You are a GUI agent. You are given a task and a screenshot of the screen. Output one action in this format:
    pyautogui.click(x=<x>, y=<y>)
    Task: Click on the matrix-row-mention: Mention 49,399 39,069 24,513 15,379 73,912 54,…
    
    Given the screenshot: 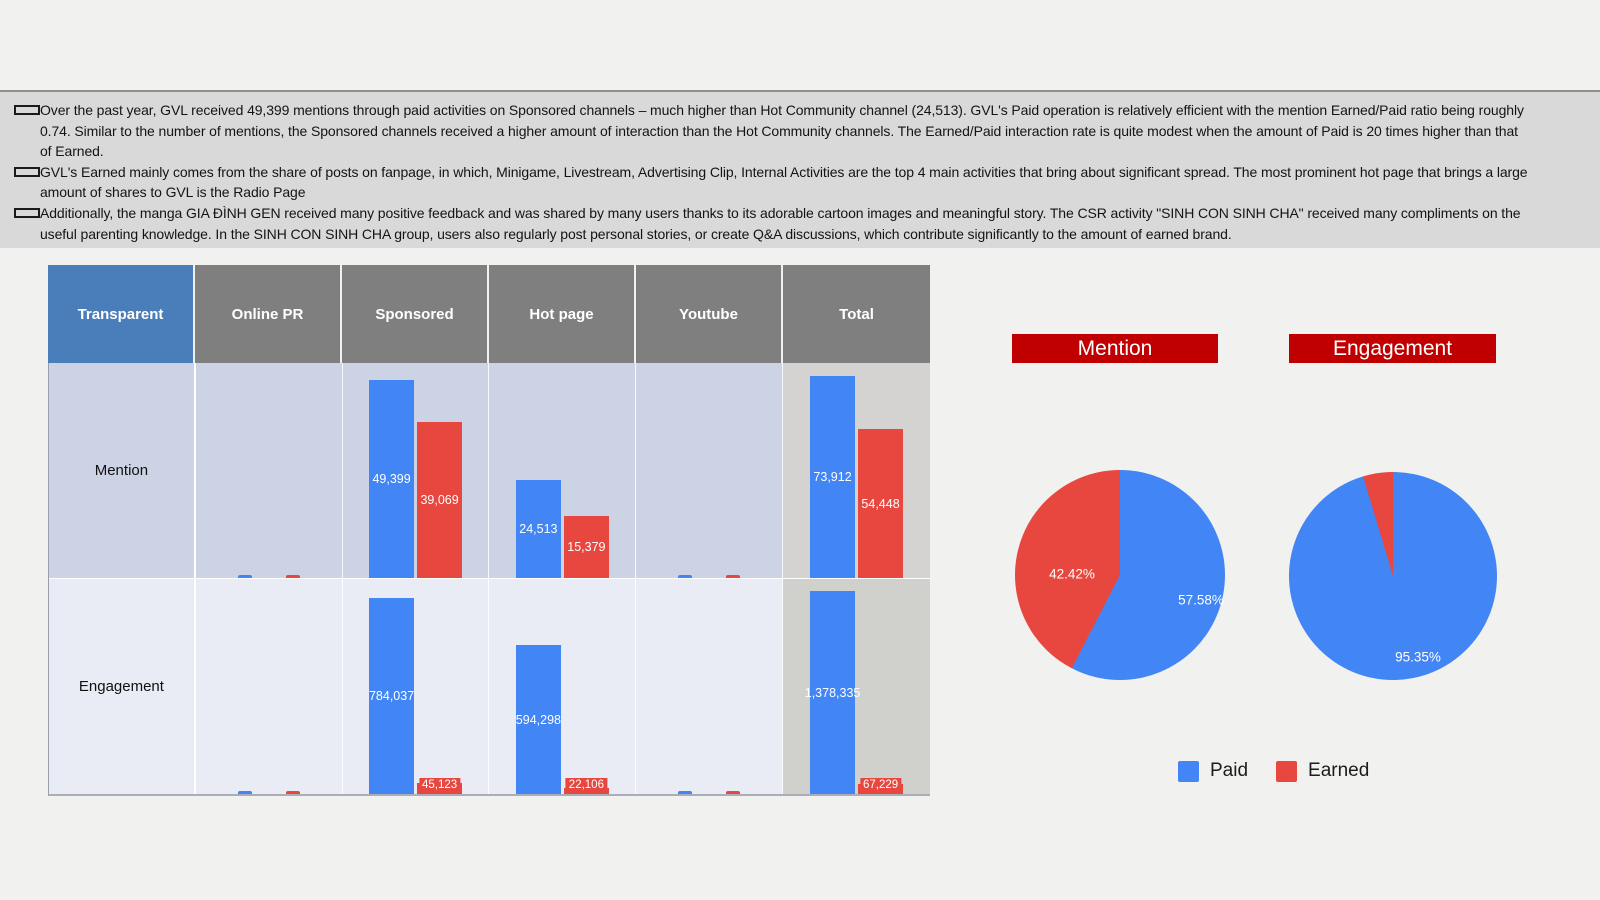 What is the action you would take?
    pyautogui.click(x=489, y=470)
    